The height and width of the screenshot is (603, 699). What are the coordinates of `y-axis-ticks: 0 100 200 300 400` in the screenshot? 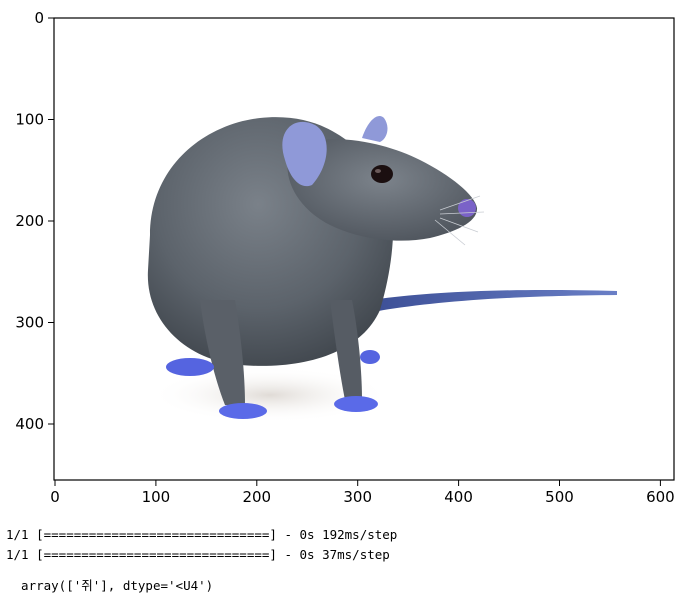 It's located at (34, 221).